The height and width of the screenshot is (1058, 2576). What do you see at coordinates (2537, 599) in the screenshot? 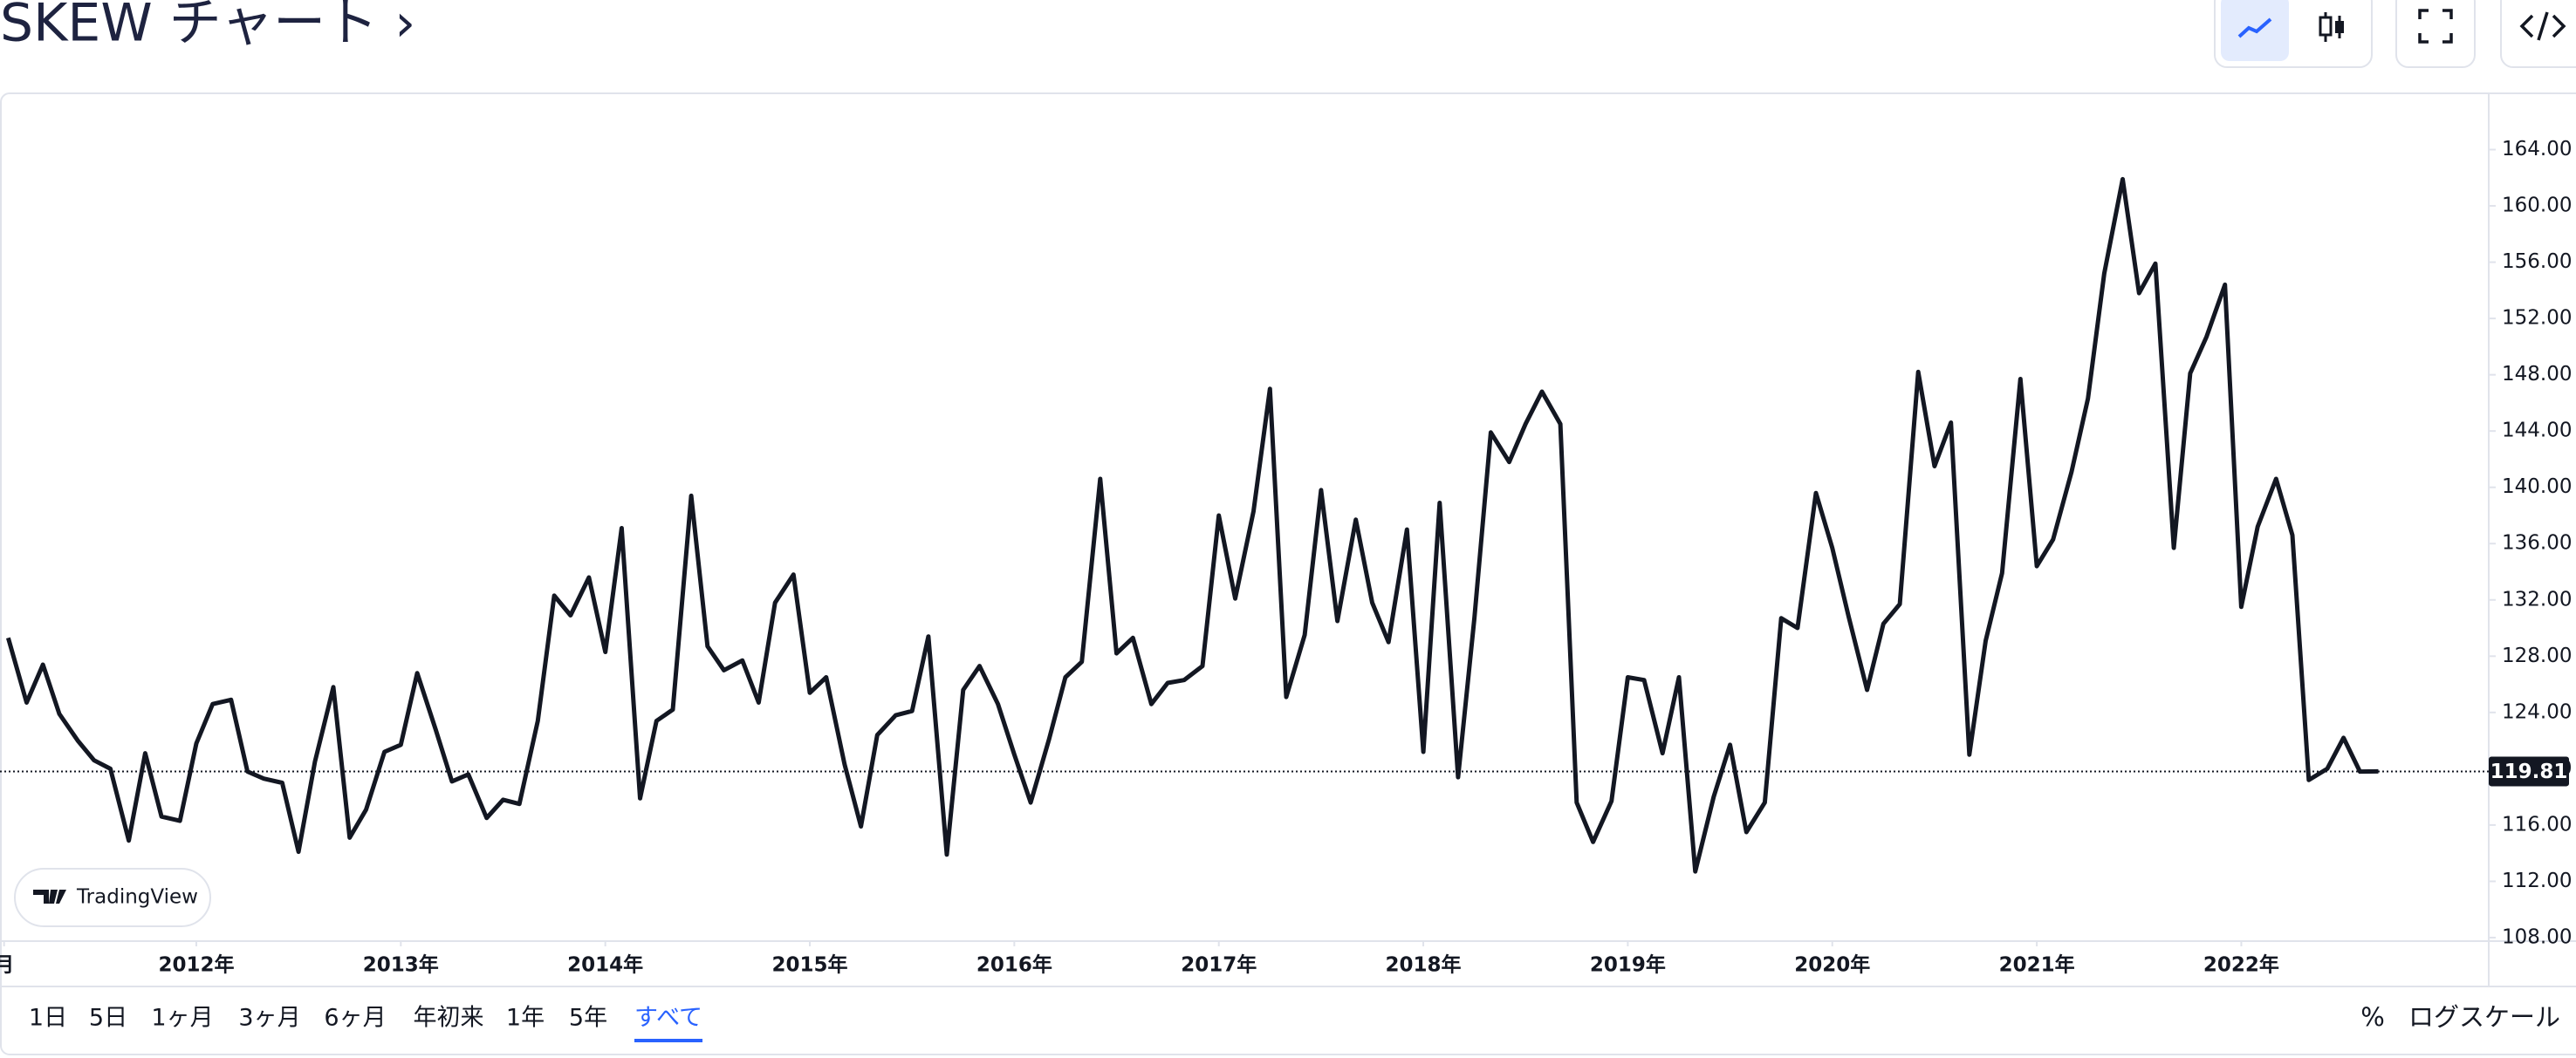
I see `y-tick-label: 132.00` at bounding box center [2537, 599].